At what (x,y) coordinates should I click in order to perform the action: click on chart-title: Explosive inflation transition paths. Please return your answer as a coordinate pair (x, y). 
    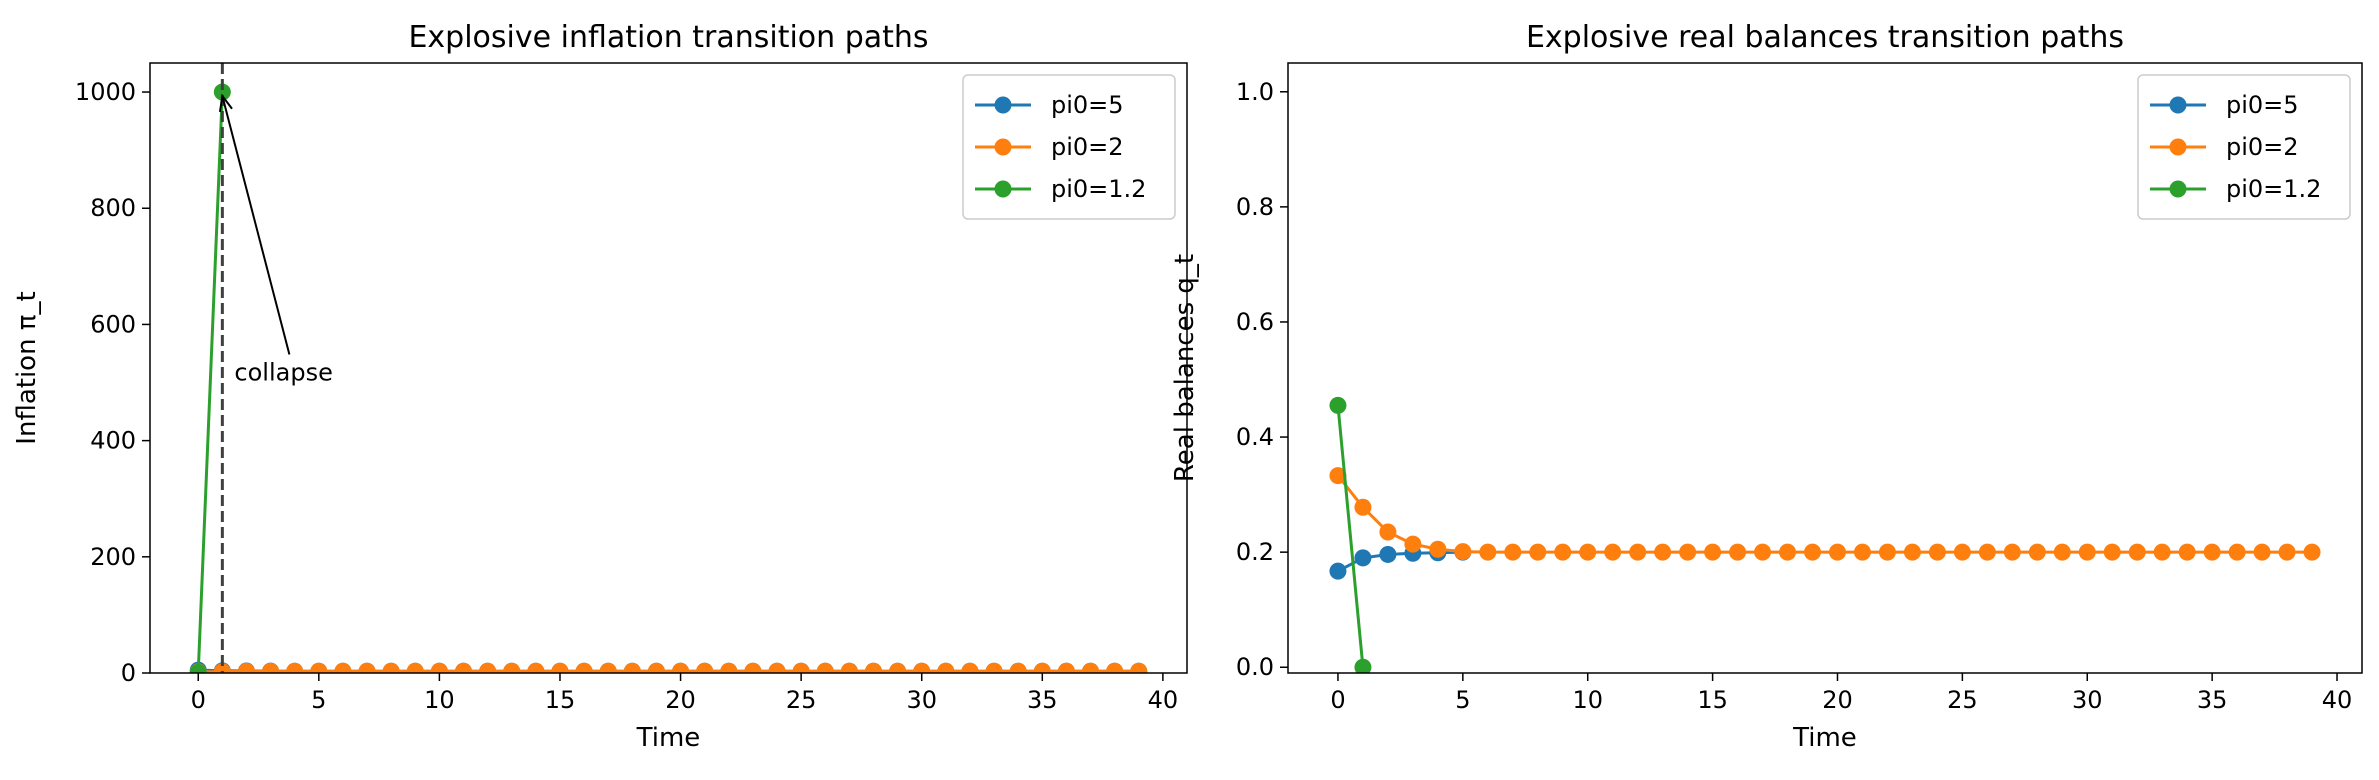
    Looking at the image, I should click on (668, 37).